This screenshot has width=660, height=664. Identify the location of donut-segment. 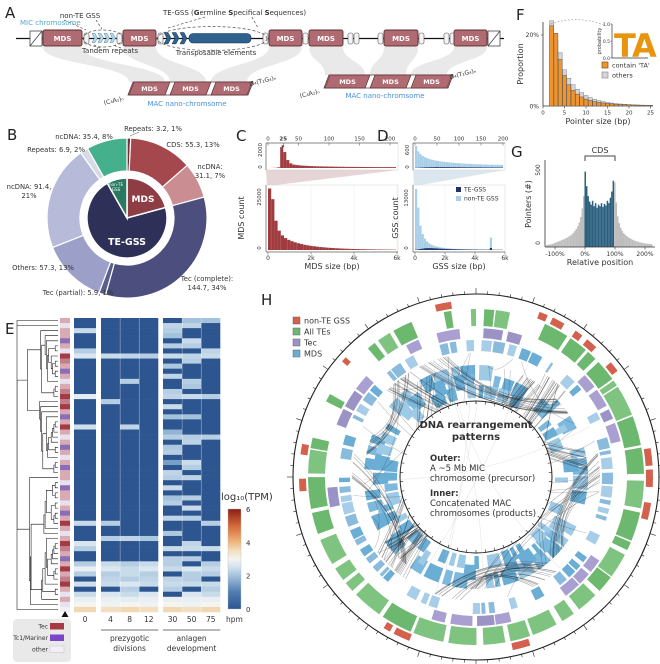
(107, 157).